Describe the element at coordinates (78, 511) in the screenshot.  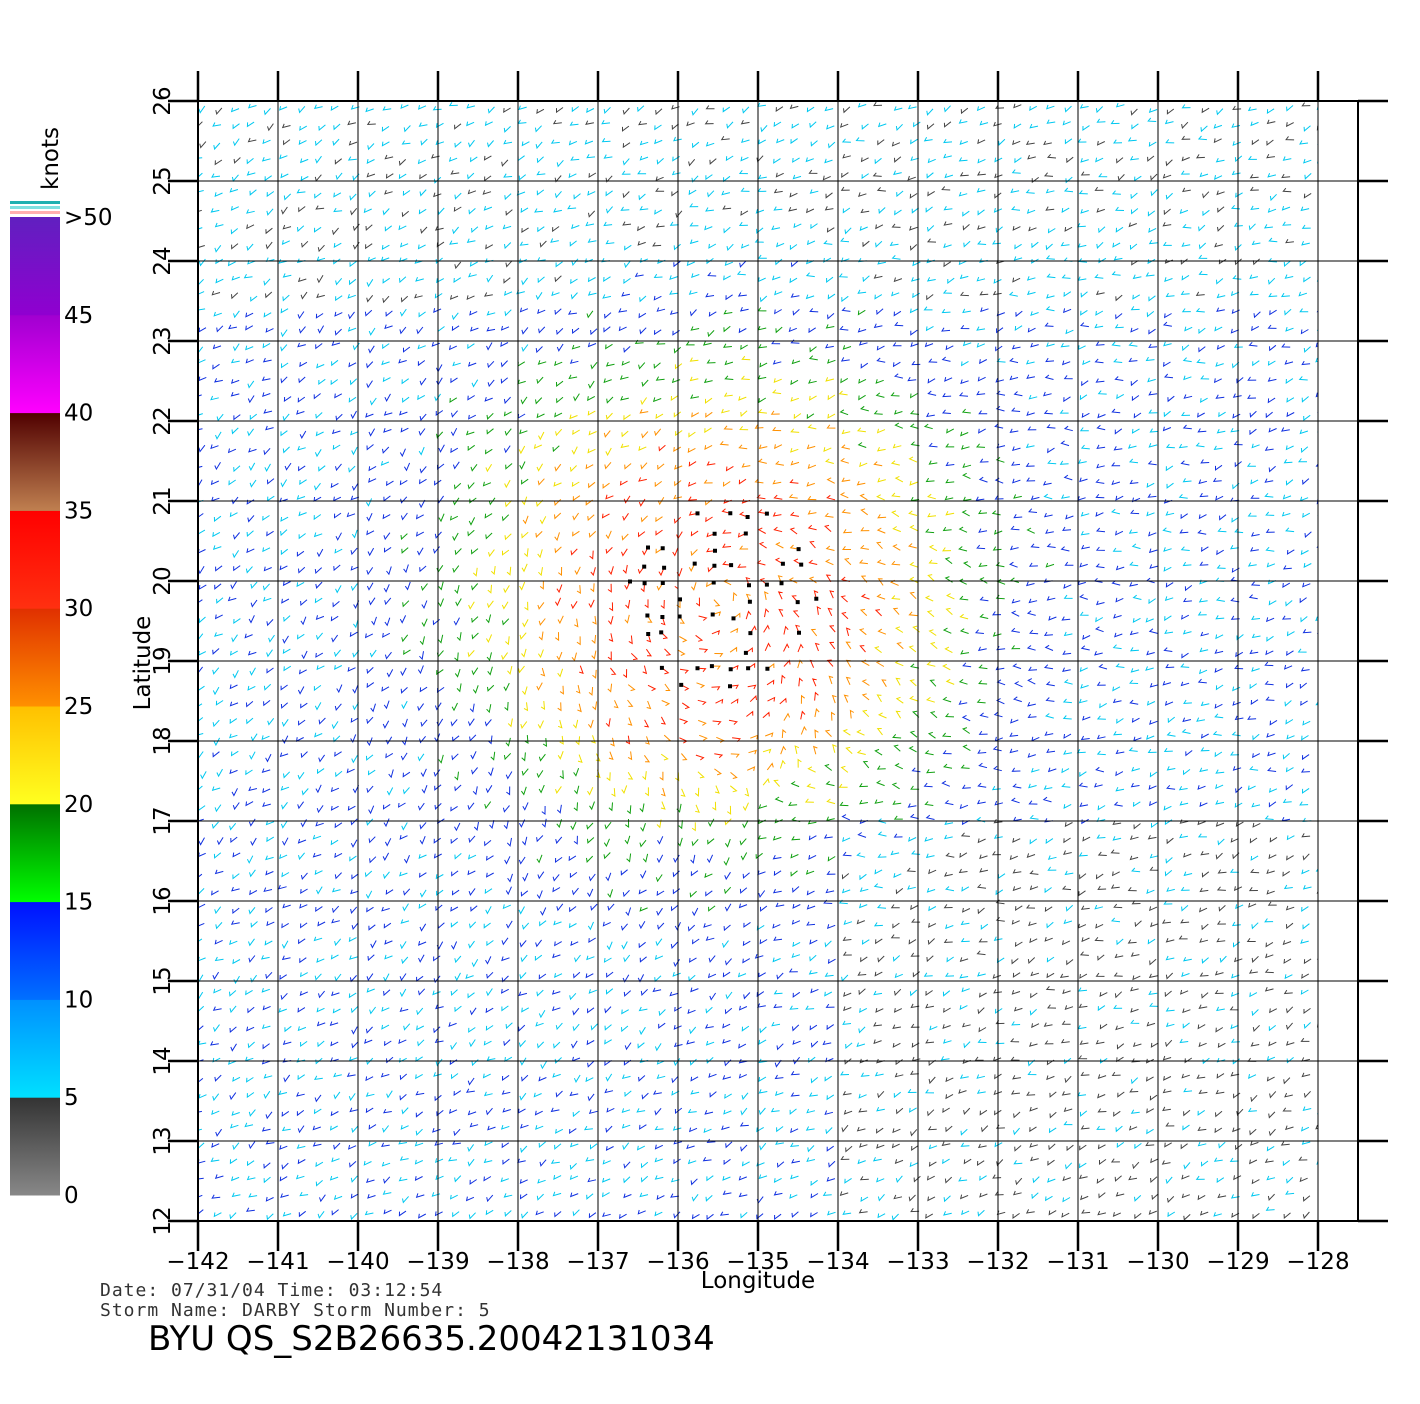
I see `colorbar-tick-label: 35` at that location.